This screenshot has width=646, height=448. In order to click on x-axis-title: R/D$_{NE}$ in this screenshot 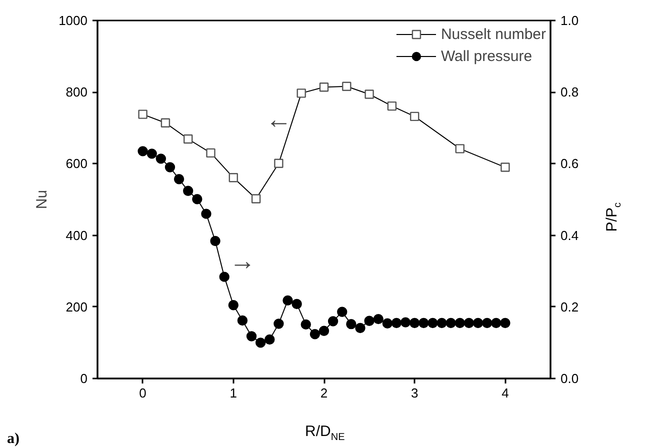, I will do `click(325, 433)`.